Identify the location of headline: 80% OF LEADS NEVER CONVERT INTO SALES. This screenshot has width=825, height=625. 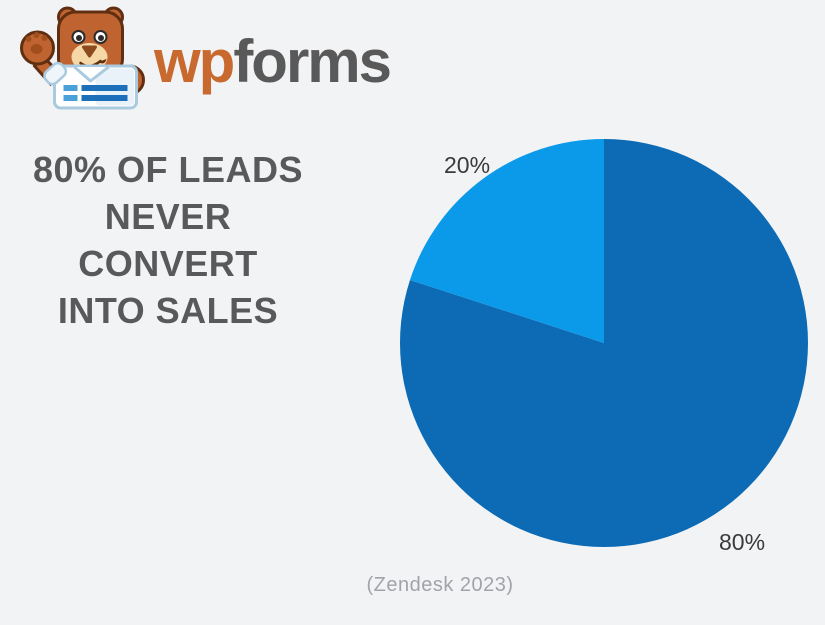
(168, 240).